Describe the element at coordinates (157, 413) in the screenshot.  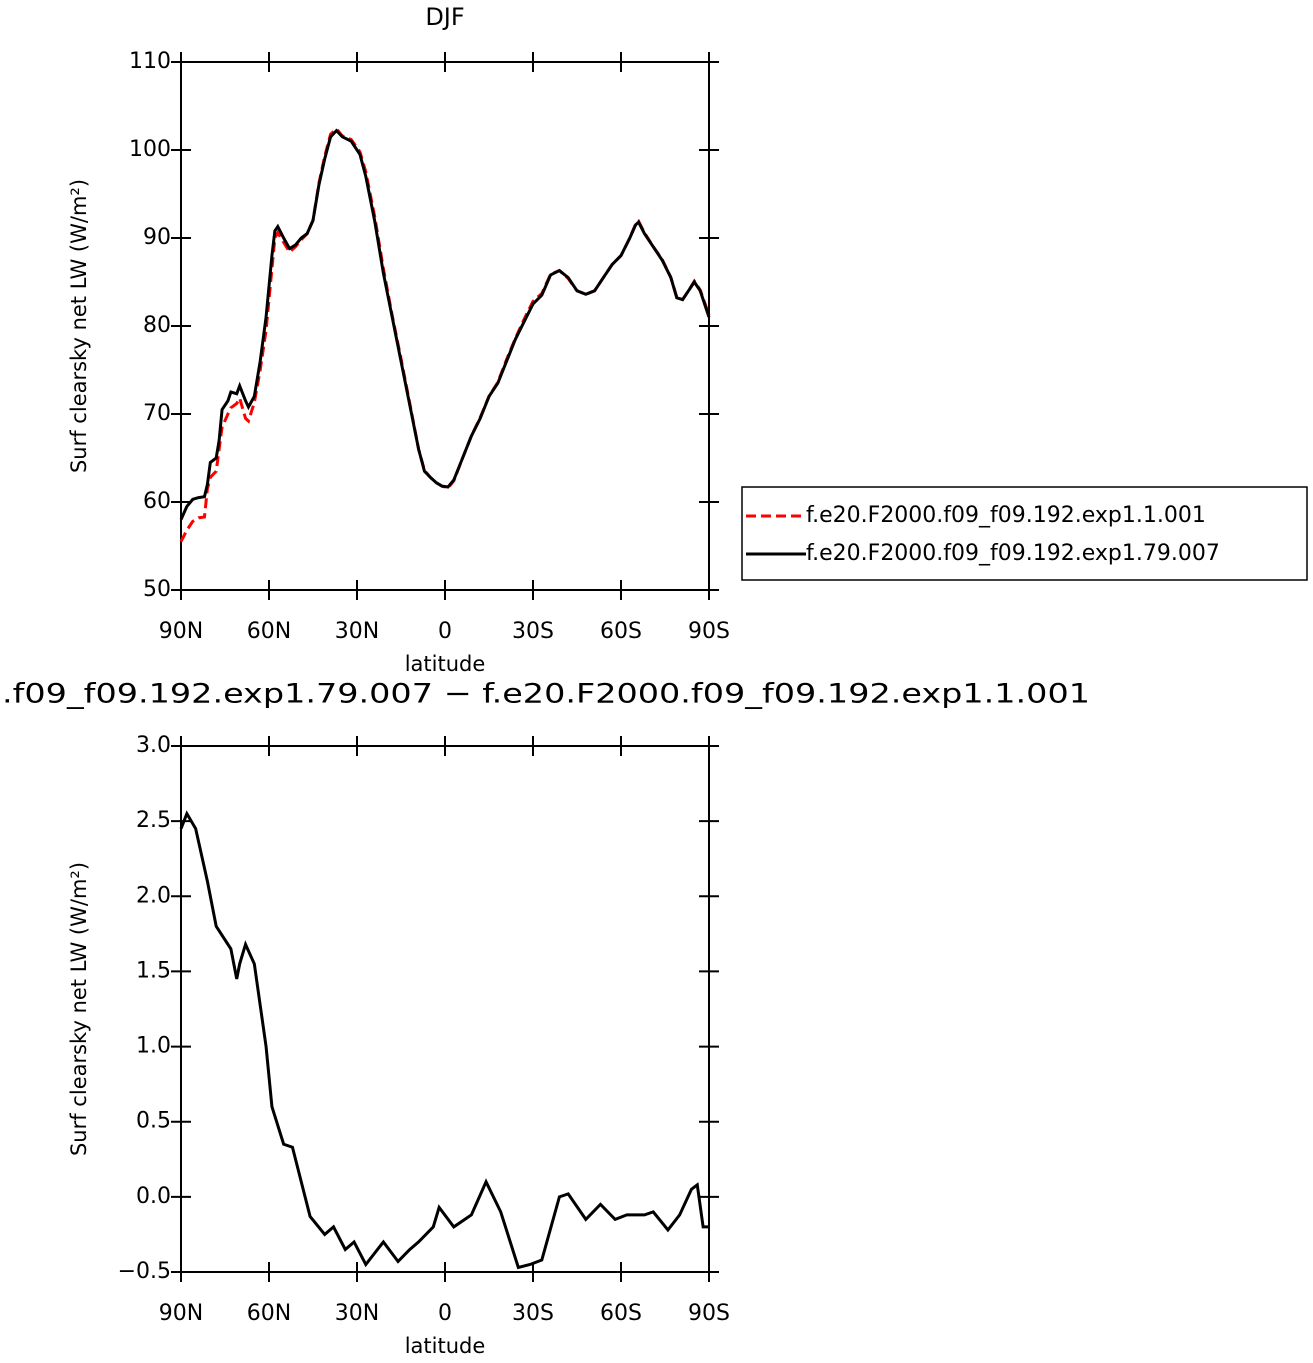
I see `y-tick-label: 70` at that location.